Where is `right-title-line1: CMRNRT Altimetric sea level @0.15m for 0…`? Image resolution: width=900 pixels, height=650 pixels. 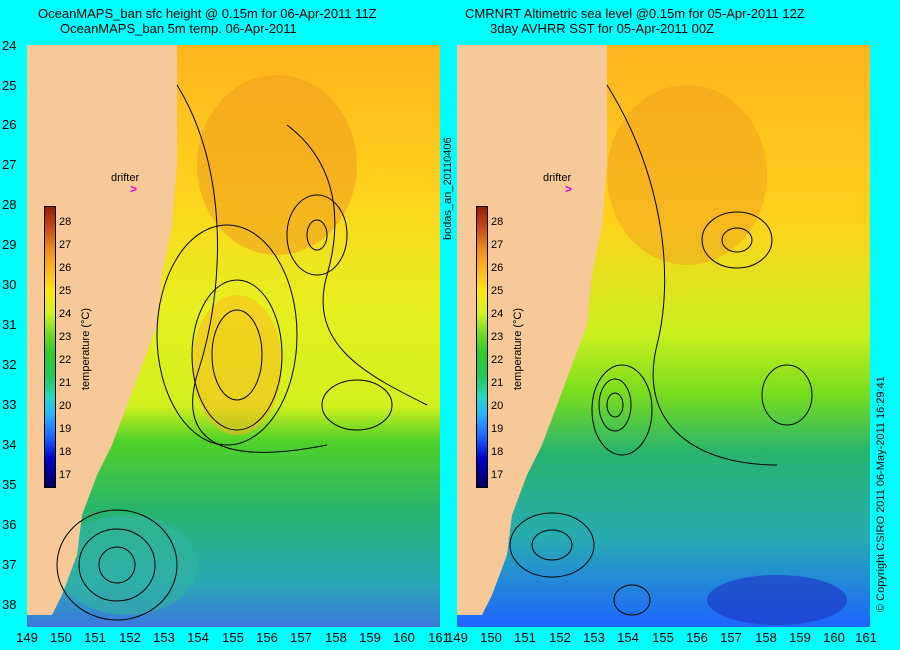 right-title-line1: CMRNRT Altimetric sea level @0.15m for 0… is located at coordinates (635, 13).